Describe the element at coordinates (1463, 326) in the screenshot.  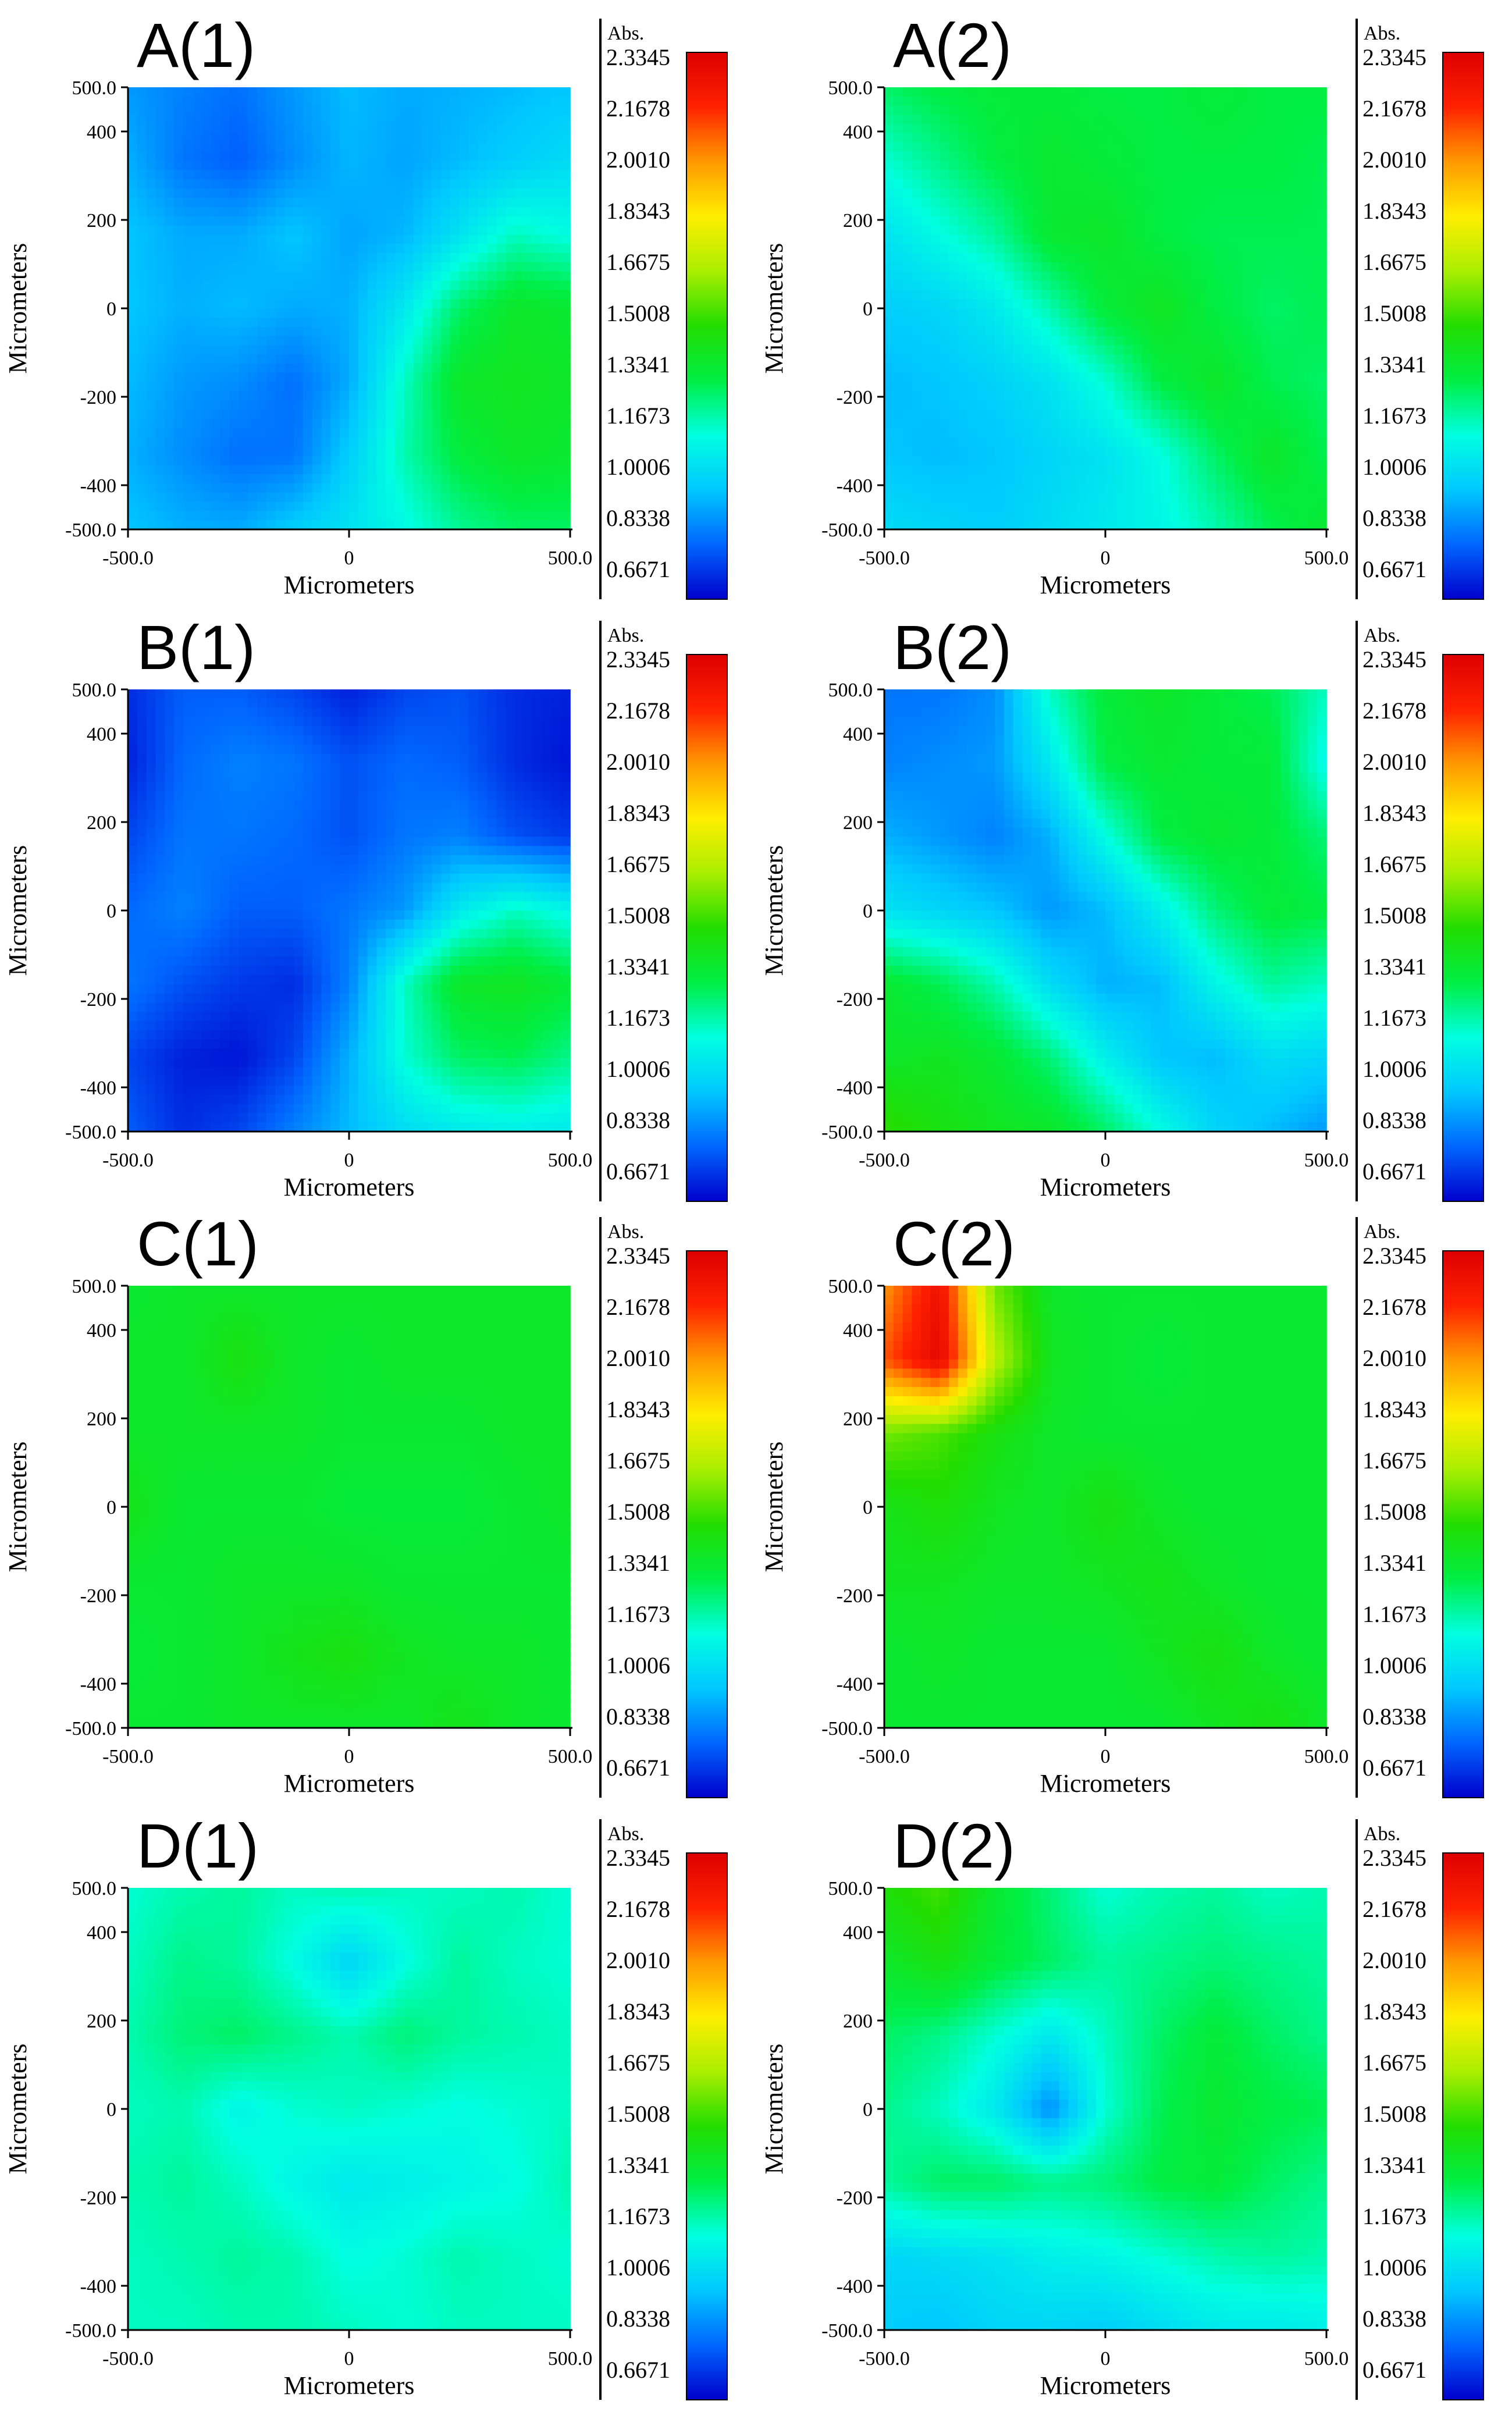
I see `colorbar` at that location.